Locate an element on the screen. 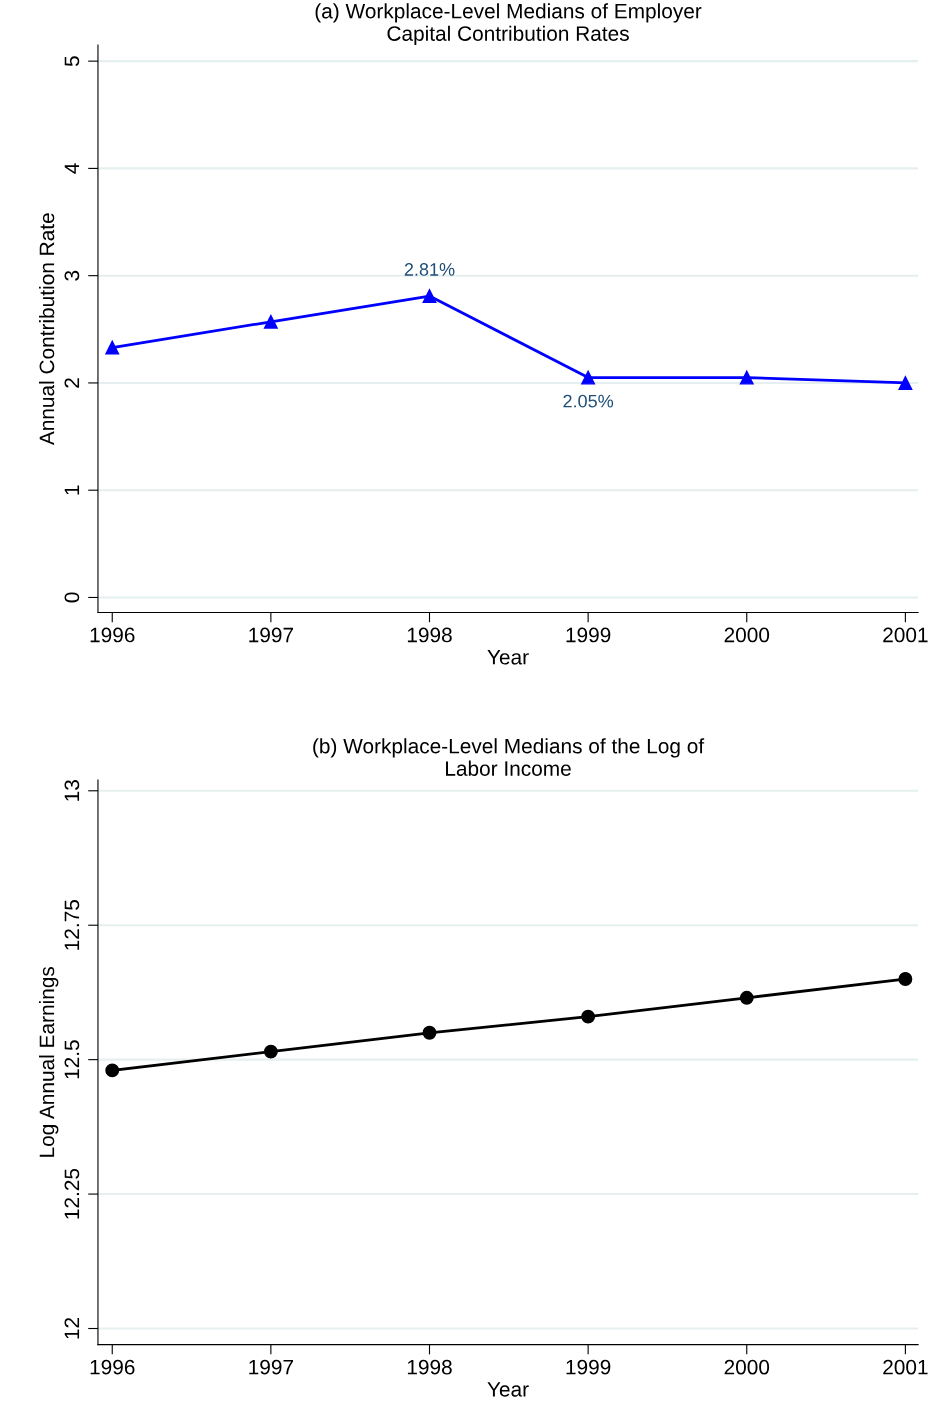 This screenshot has width=933, height=1408. annotation: 2.81% is located at coordinates (429, 269).